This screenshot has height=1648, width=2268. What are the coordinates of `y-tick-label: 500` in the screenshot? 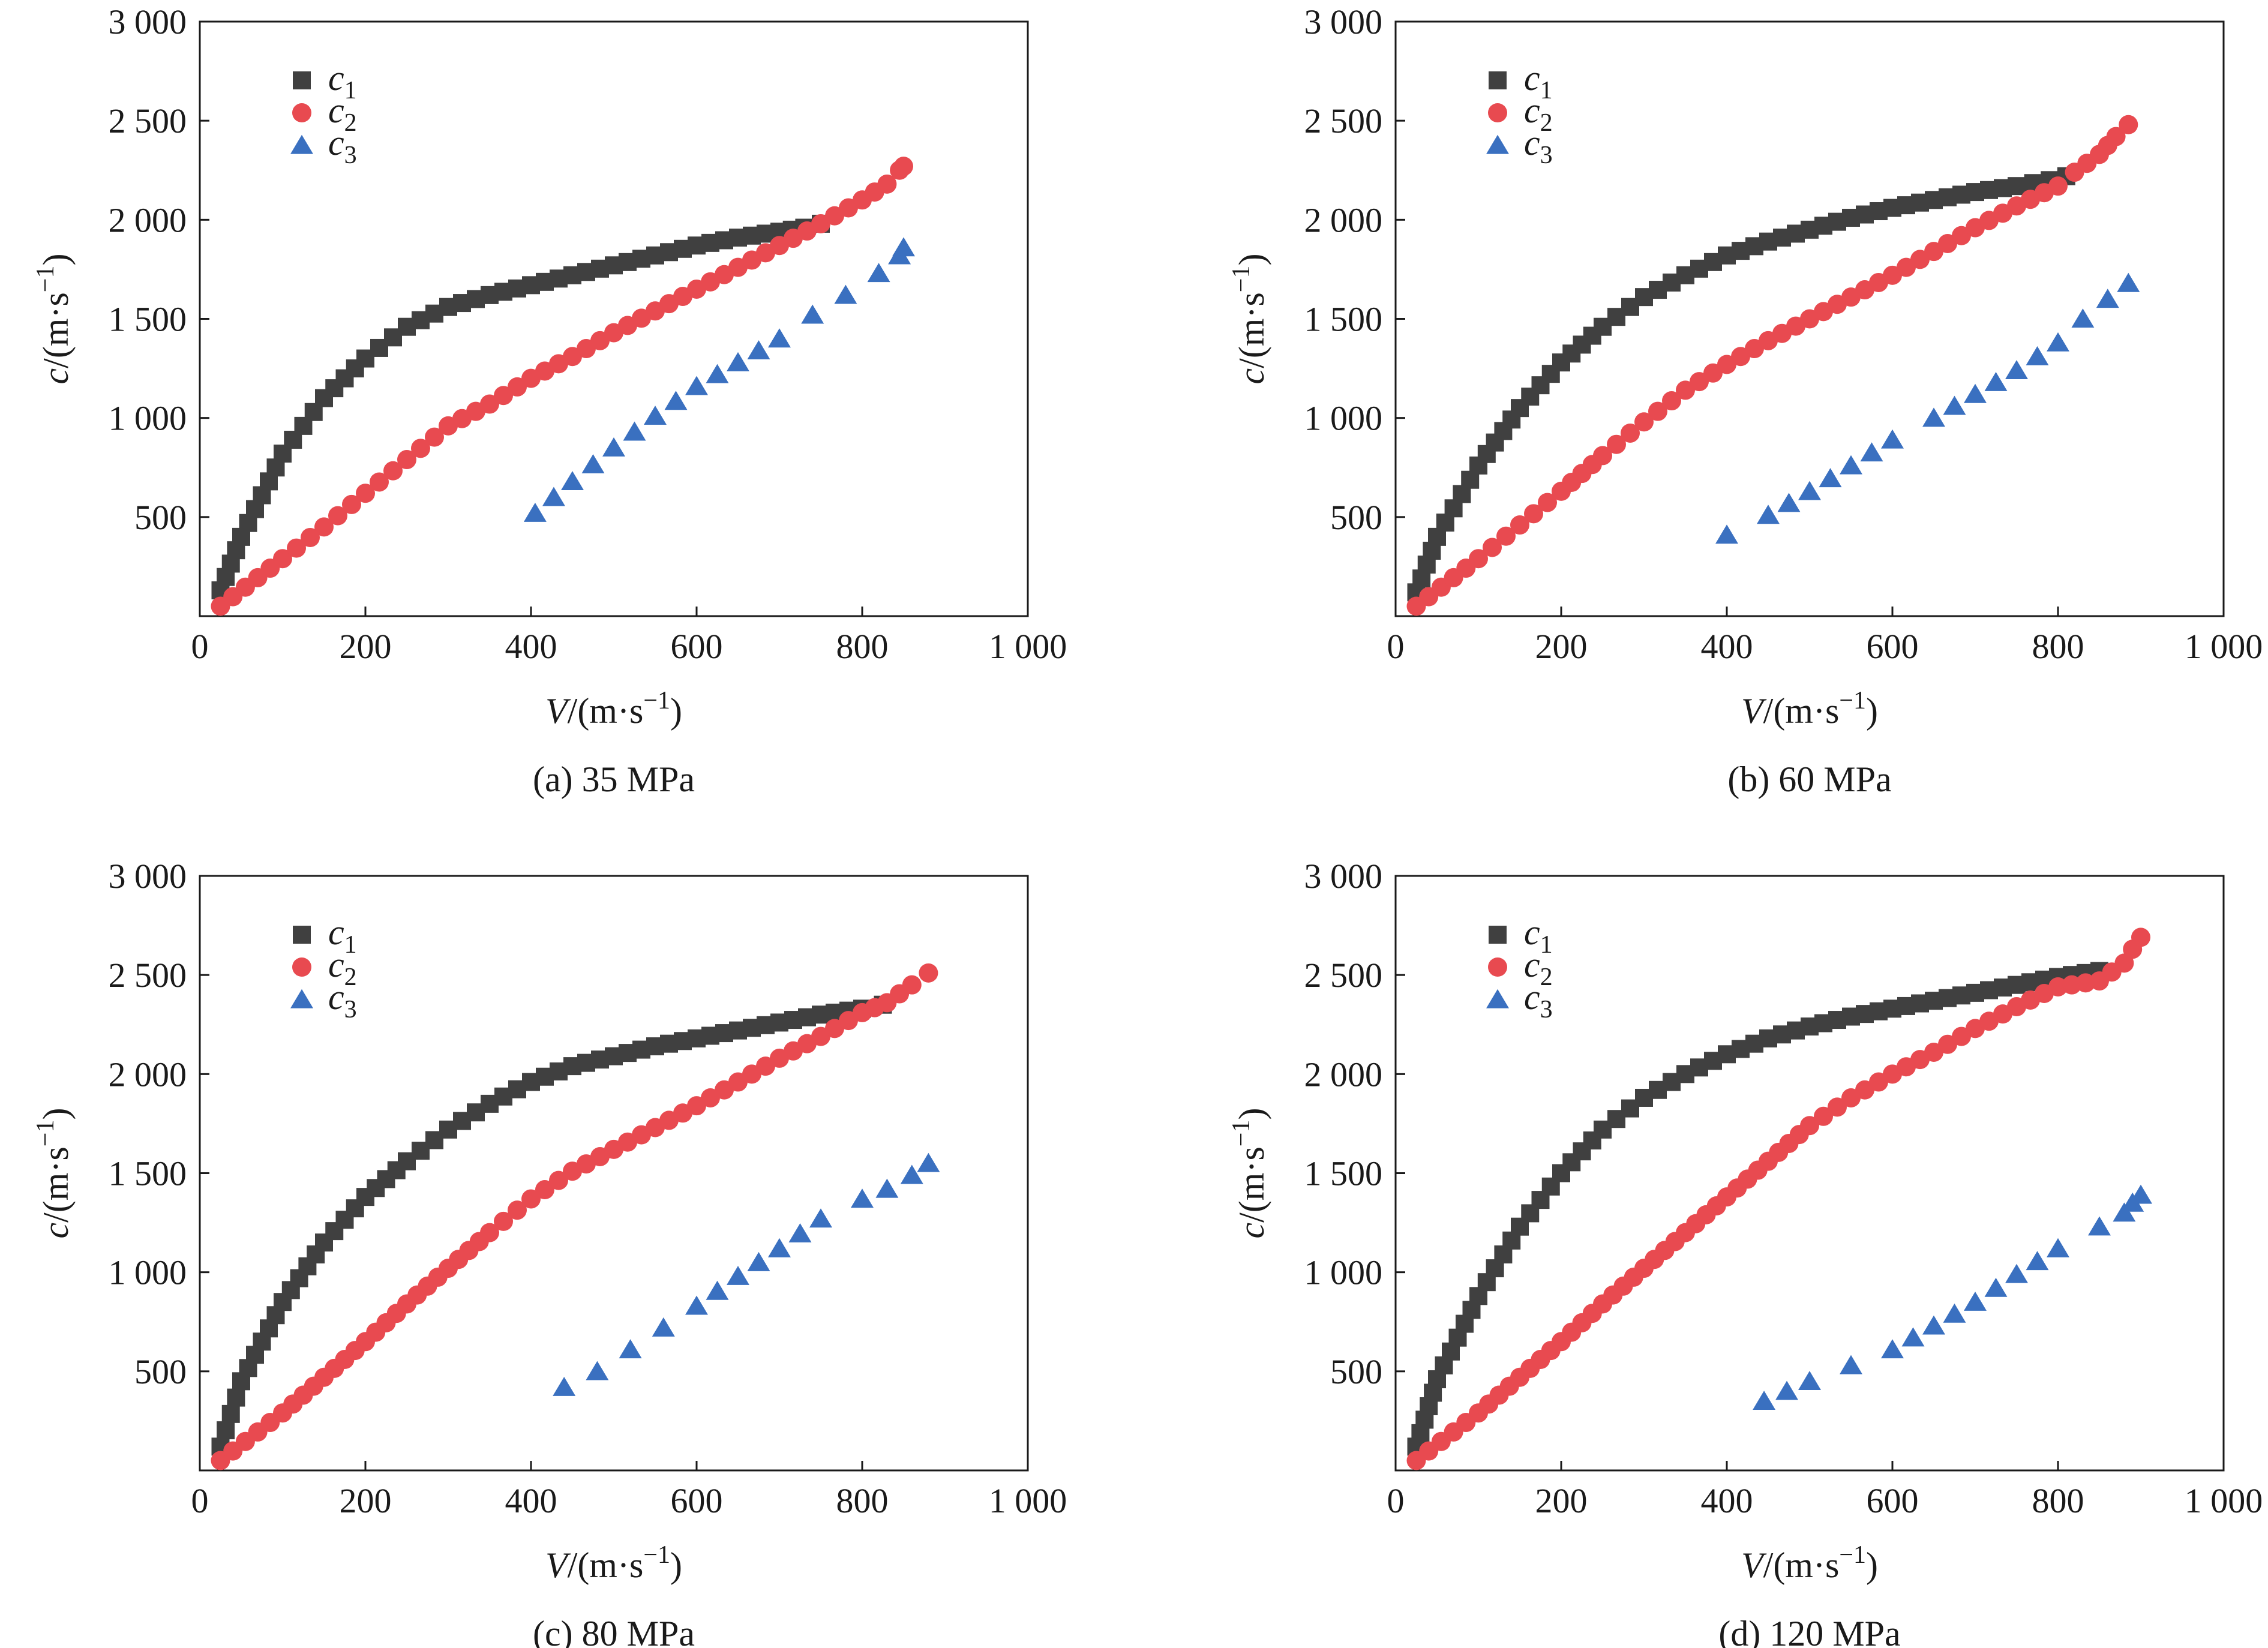 It's located at (1356, 518).